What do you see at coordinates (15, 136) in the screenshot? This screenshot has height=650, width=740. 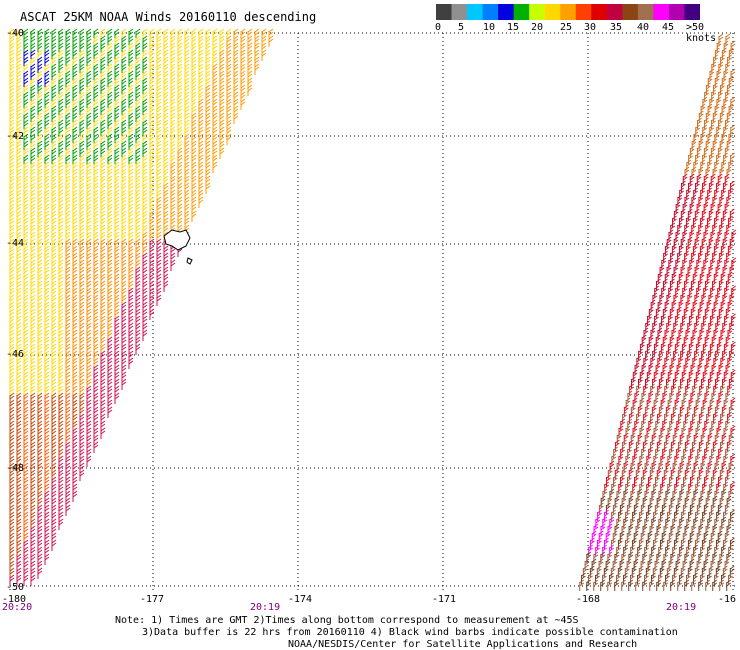 I see `lat-label-42: -42` at bounding box center [15, 136].